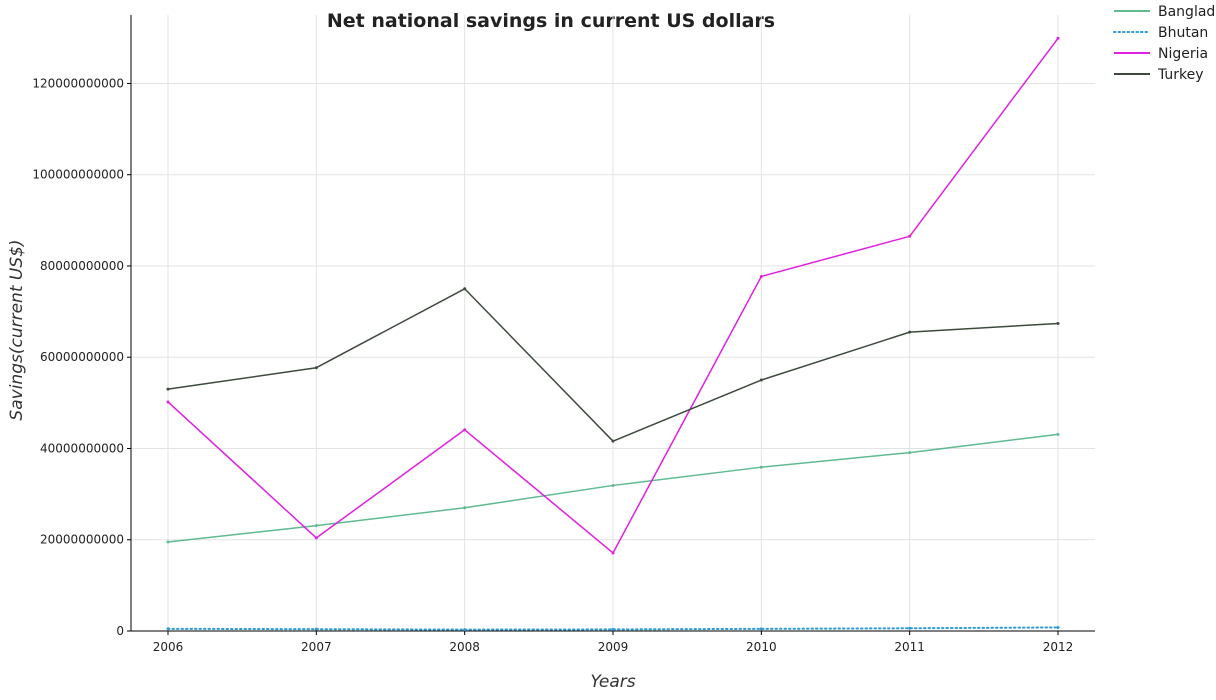 The image size is (1216, 700). What do you see at coordinates (168, 647) in the screenshot?
I see `x-tick-label: 2006` at bounding box center [168, 647].